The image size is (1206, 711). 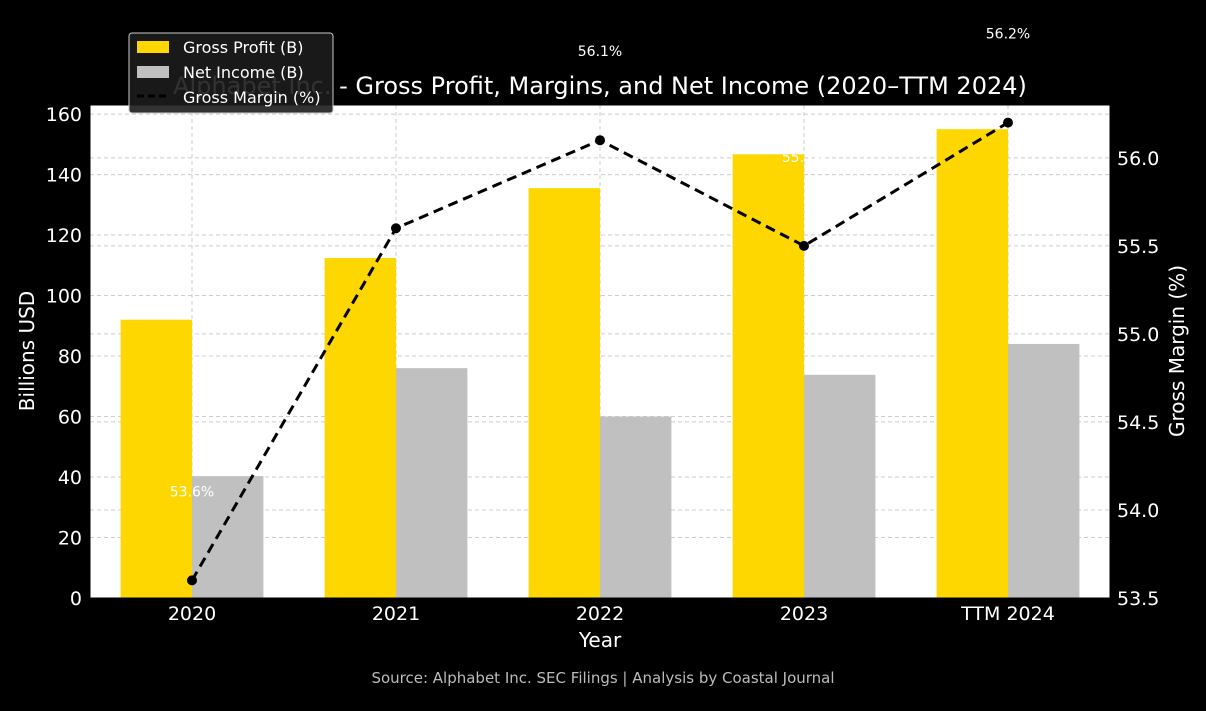 I want to click on y-tick-label: 40, so click(x=70, y=478).